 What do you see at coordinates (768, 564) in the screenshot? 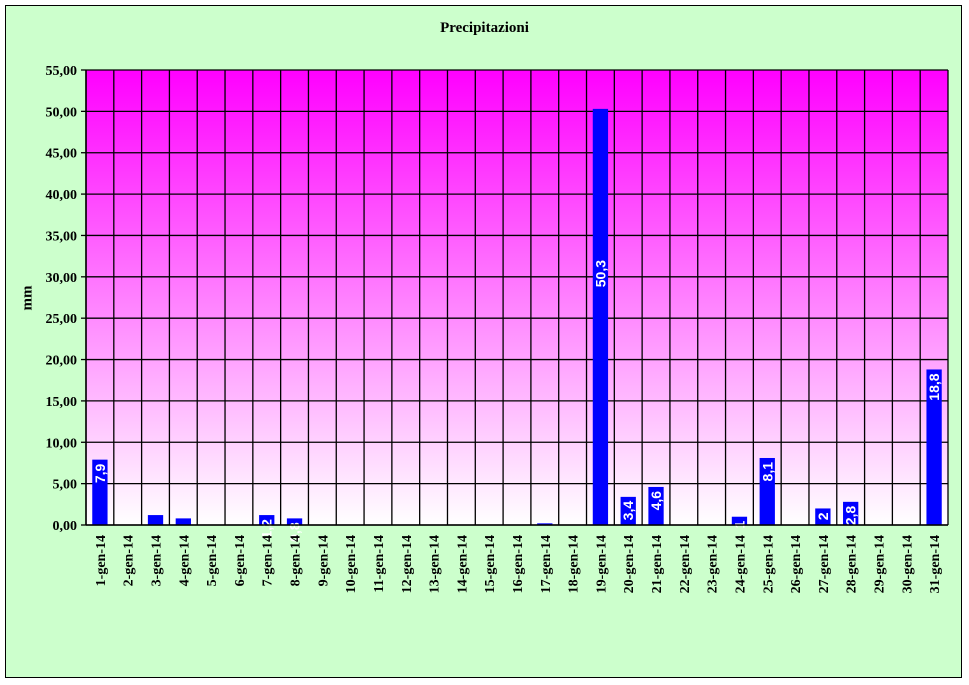
I see `x-tick-label: 25-gen-14` at bounding box center [768, 564].